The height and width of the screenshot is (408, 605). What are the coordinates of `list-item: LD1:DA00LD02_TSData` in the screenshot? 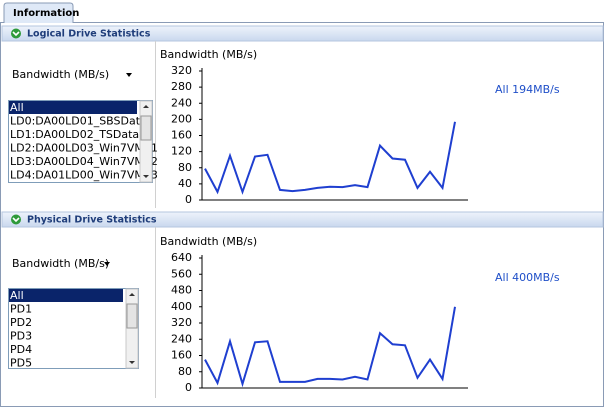 It's located at (74, 134).